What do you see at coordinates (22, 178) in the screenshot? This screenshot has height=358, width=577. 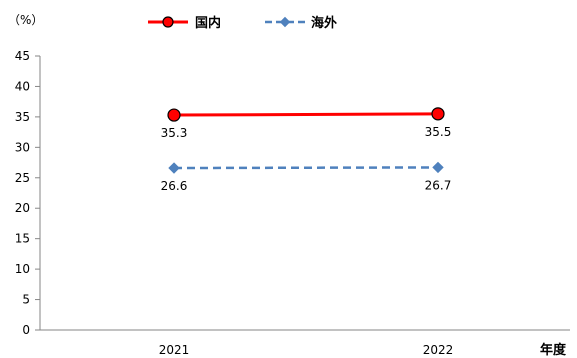 I see `y-tick-label: 25` at bounding box center [22, 178].